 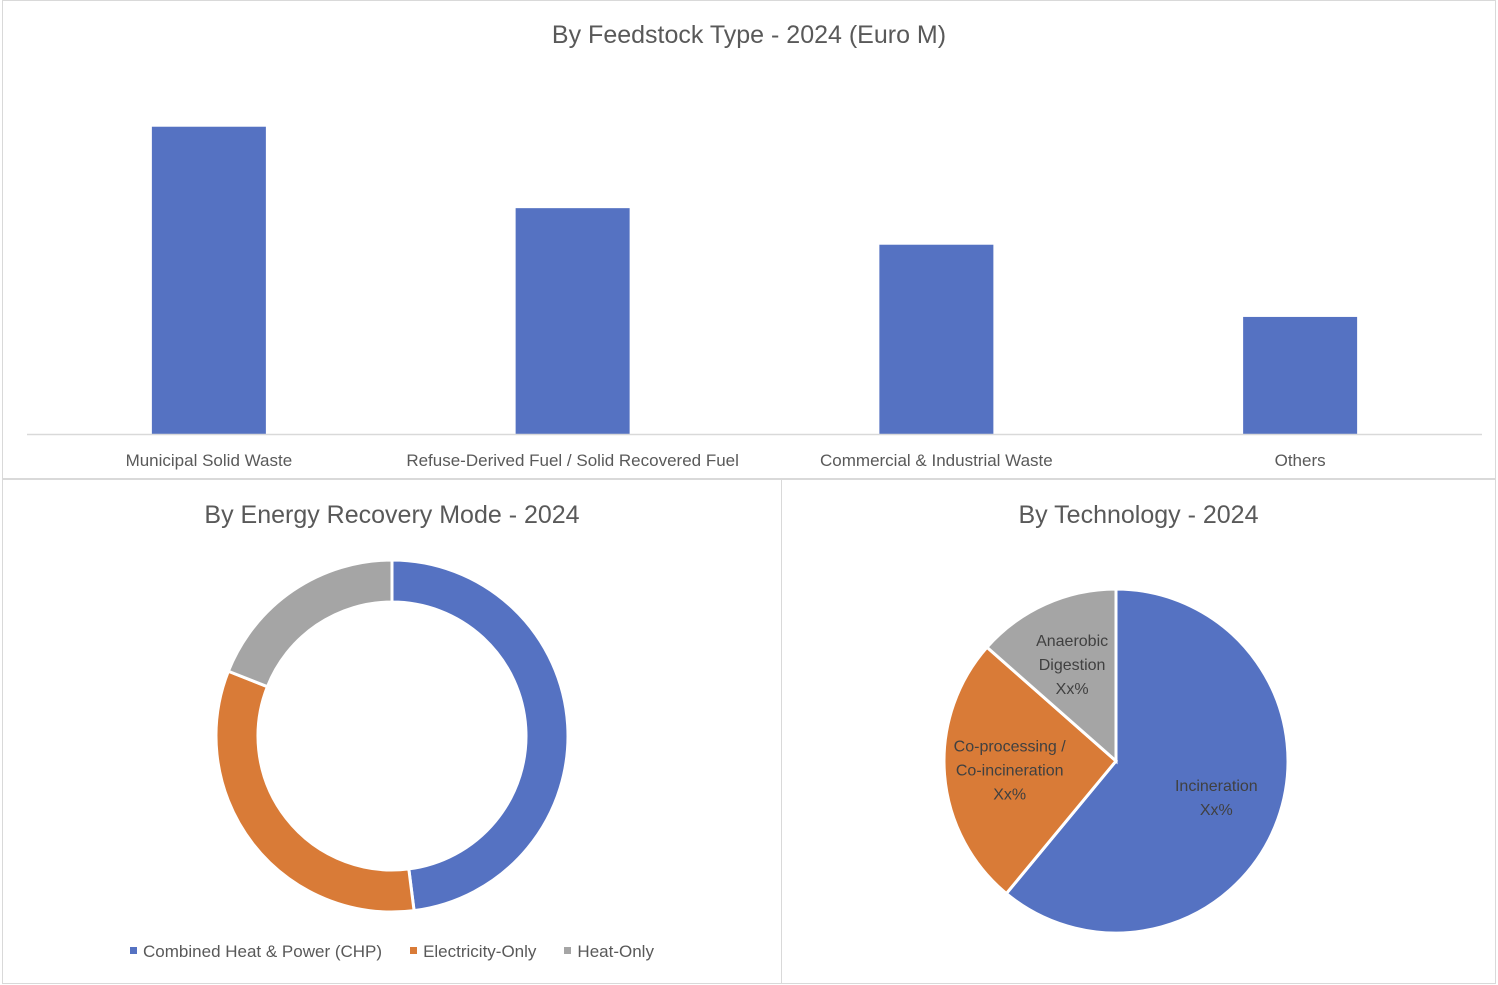 What do you see at coordinates (572, 321) in the screenshot?
I see `bar-refuse-derived-fuel-solid-recovered-fuel` at bounding box center [572, 321].